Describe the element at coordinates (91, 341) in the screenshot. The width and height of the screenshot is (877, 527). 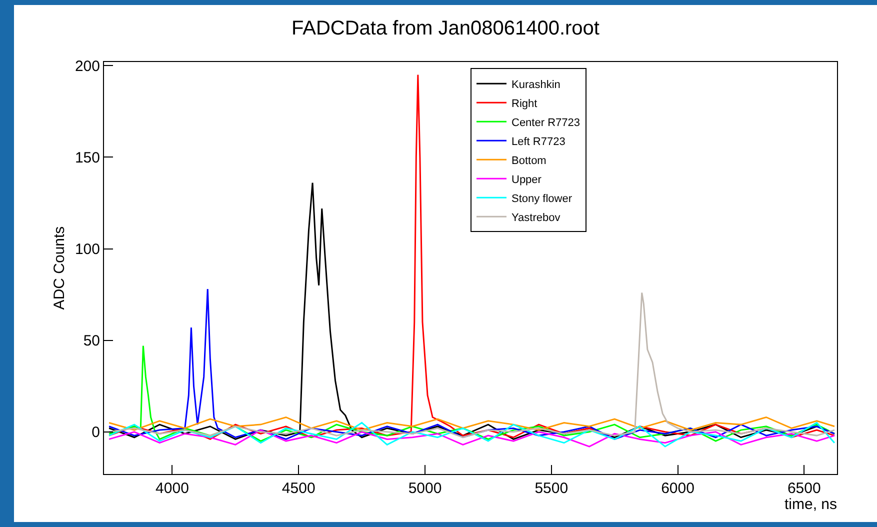
I see `y-tick-label: 50` at that location.